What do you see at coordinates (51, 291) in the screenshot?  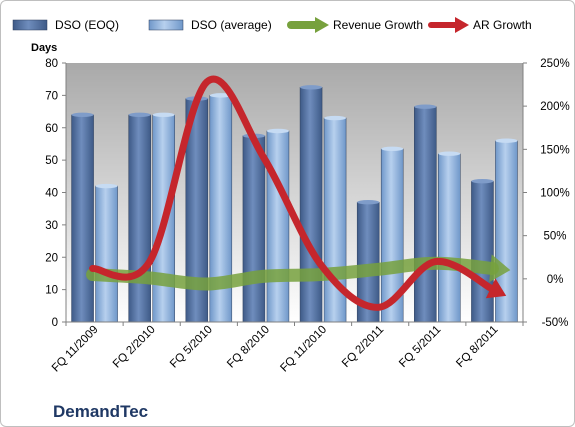 I see `y-left-tick-label-1: 10` at bounding box center [51, 291].